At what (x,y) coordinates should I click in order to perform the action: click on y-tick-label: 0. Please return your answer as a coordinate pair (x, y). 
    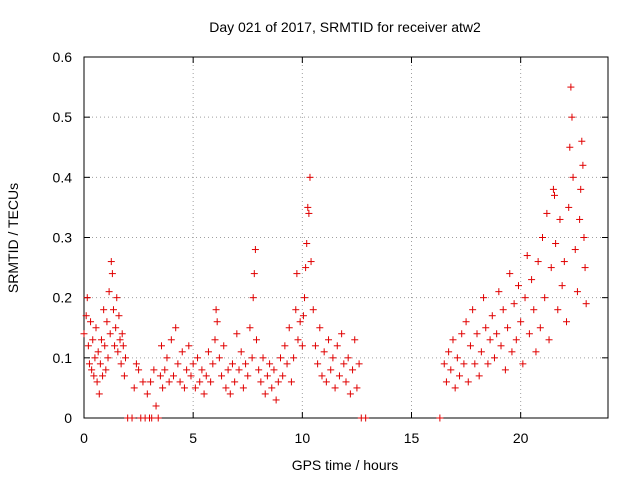
    Looking at the image, I should click on (68, 418).